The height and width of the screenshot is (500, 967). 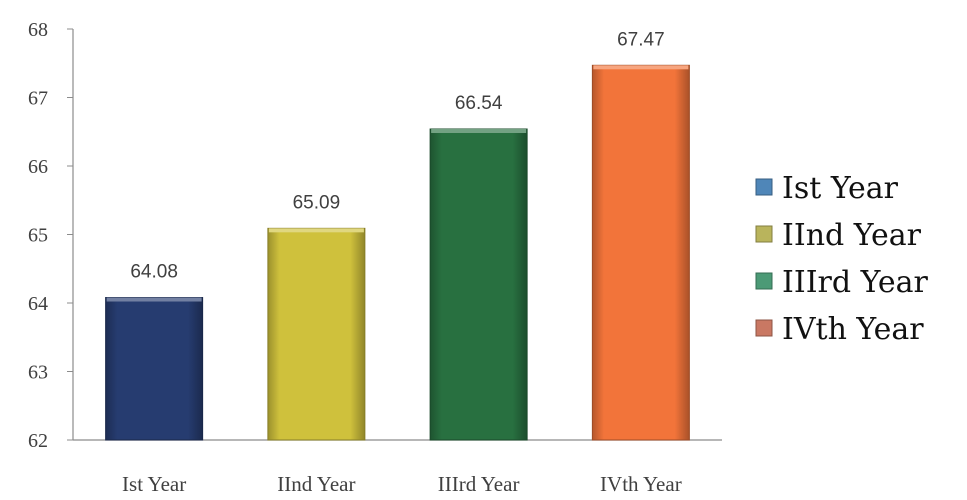 I want to click on data-label: 66.54, so click(x=479, y=103).